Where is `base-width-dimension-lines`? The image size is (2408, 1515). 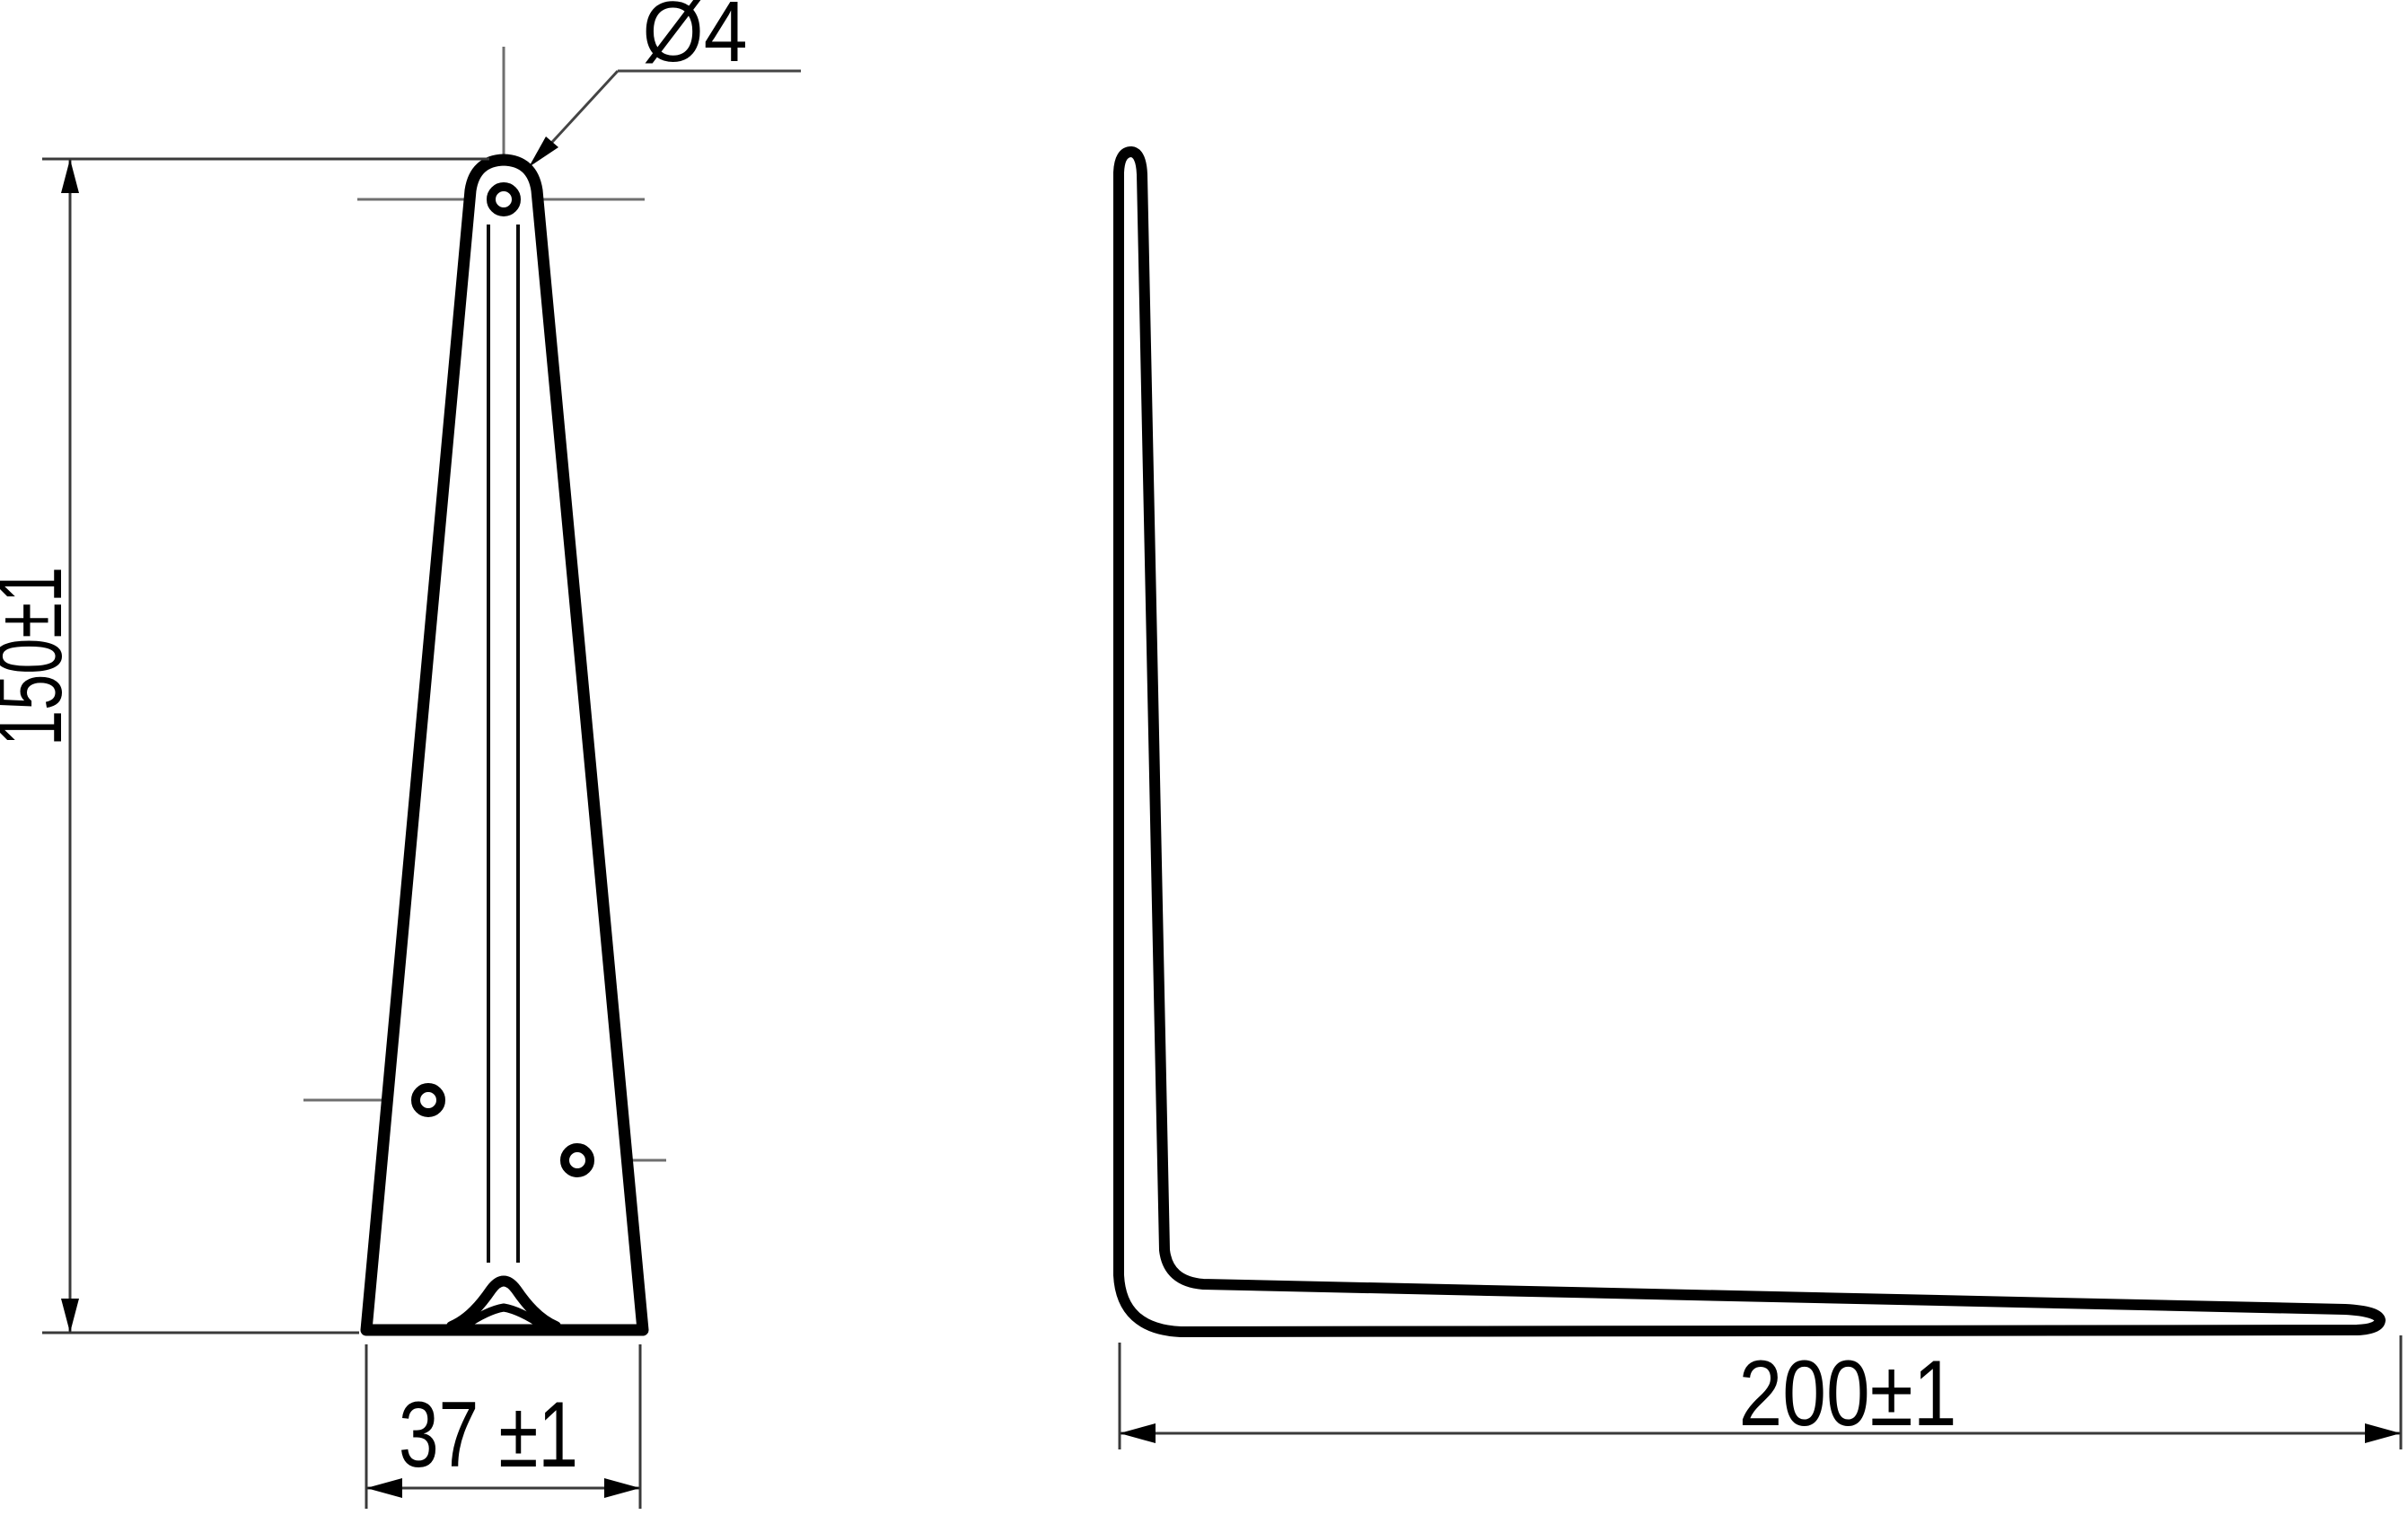 base-width-dimension-lines is located at coordinates (503, 1426).